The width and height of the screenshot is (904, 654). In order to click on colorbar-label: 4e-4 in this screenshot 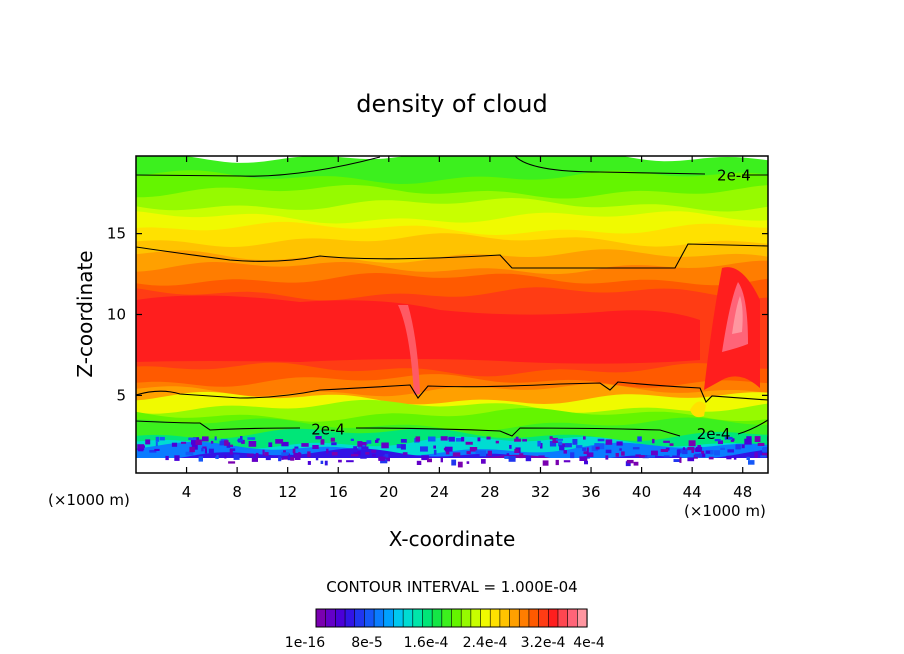, I will do `click(589, 643)`.